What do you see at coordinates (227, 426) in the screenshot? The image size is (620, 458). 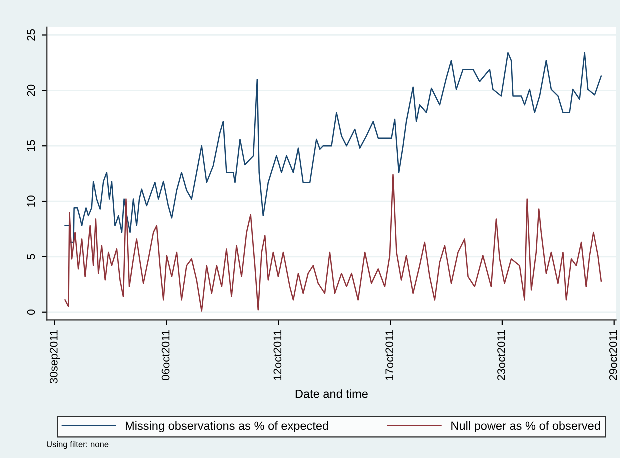 I see `legend-label: Missing observations as % of expected` at bounding box center [227, 426].